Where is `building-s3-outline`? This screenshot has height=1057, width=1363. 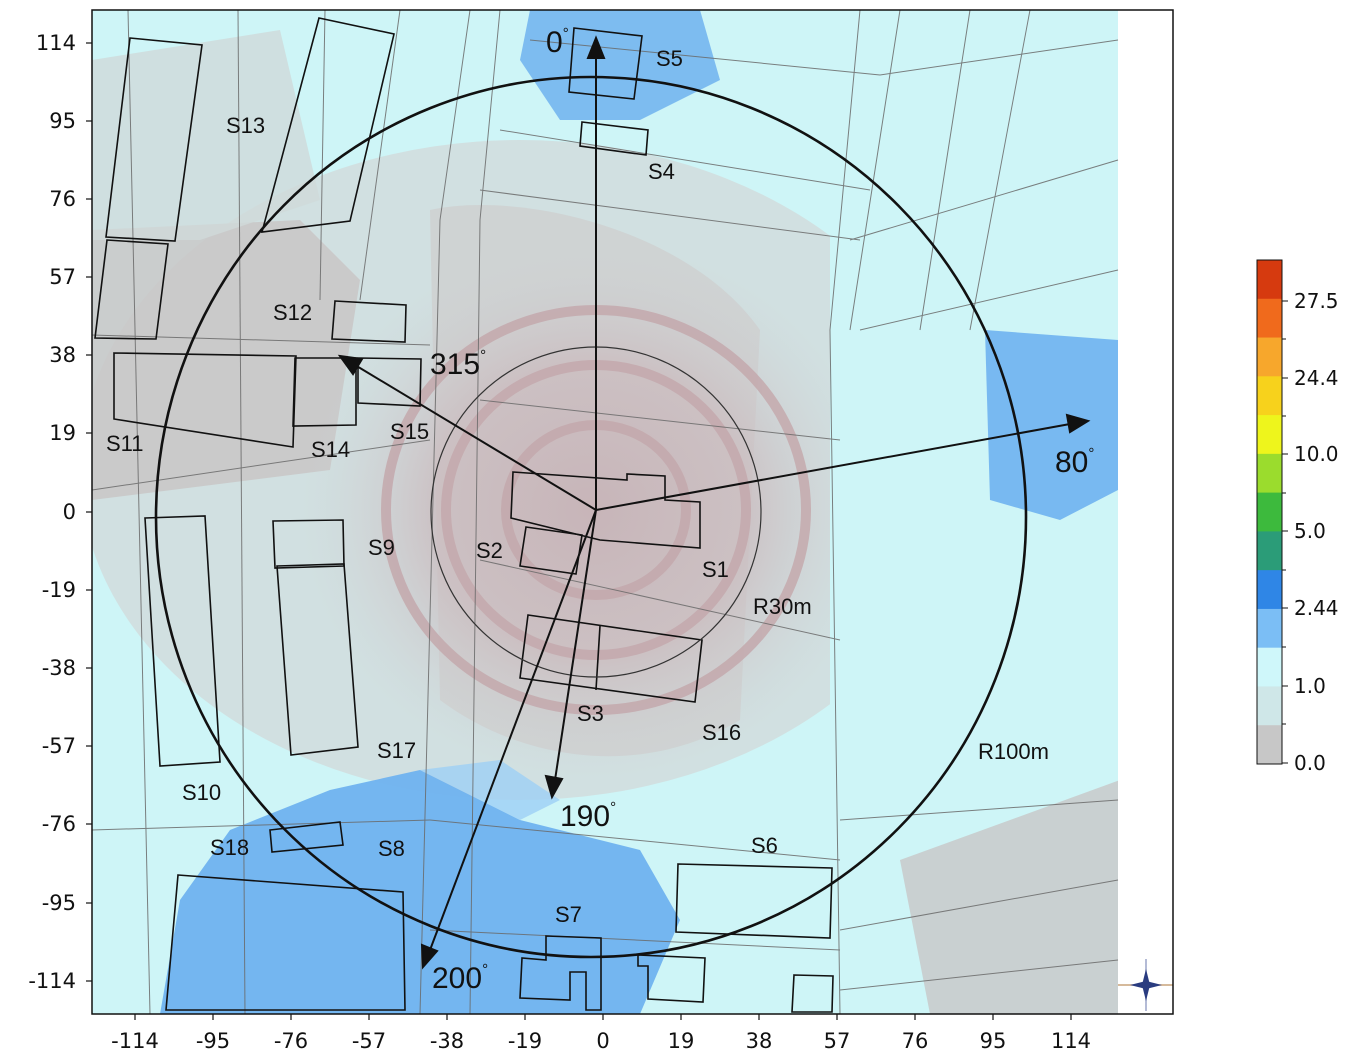 building-s3-outline is located at coordinates (611, 658).